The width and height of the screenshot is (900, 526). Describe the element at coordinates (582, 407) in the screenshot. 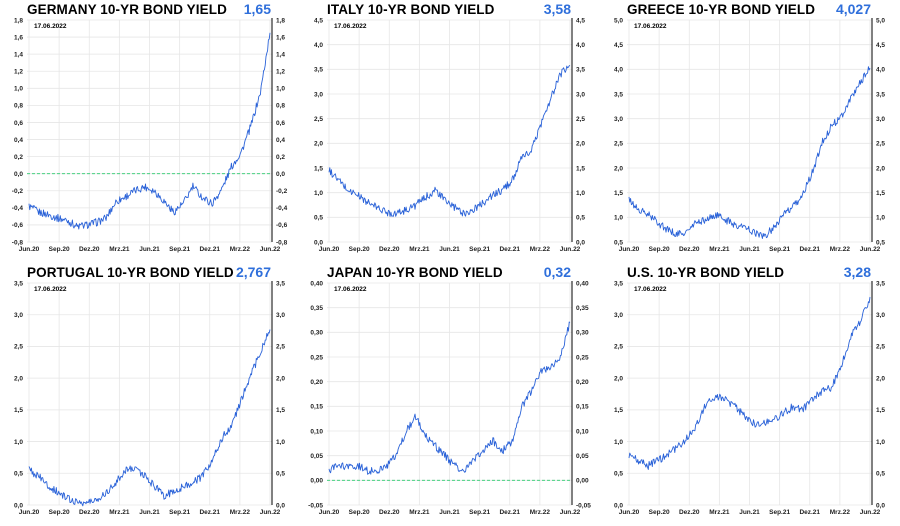

I see `y-tick-label-right: 0,15` at that location.